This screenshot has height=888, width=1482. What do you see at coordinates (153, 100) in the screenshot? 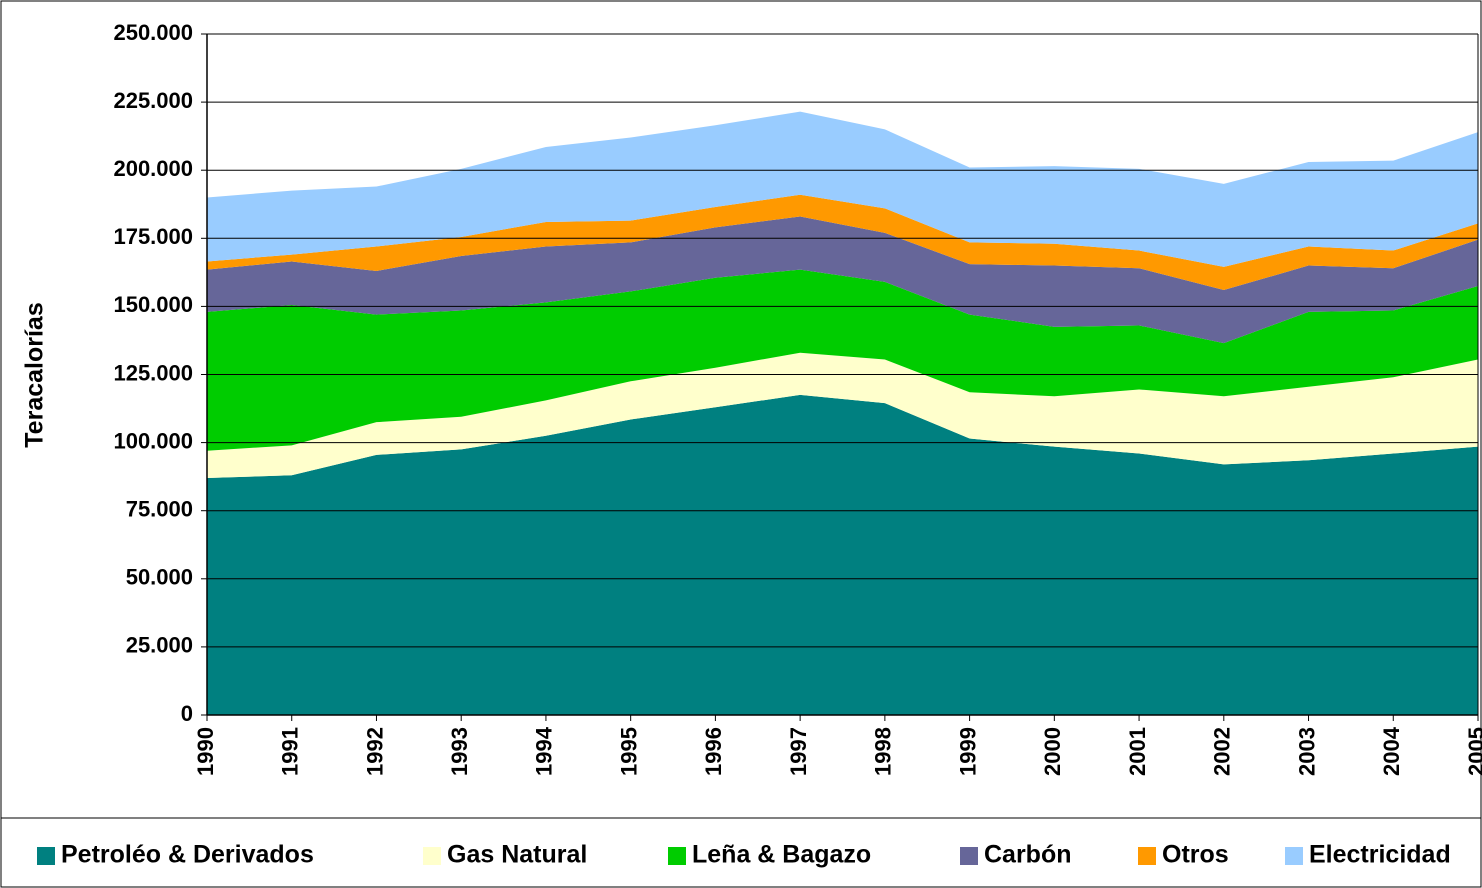
I see `y-tick-label: 225.000` at bounding box center [153, 100].